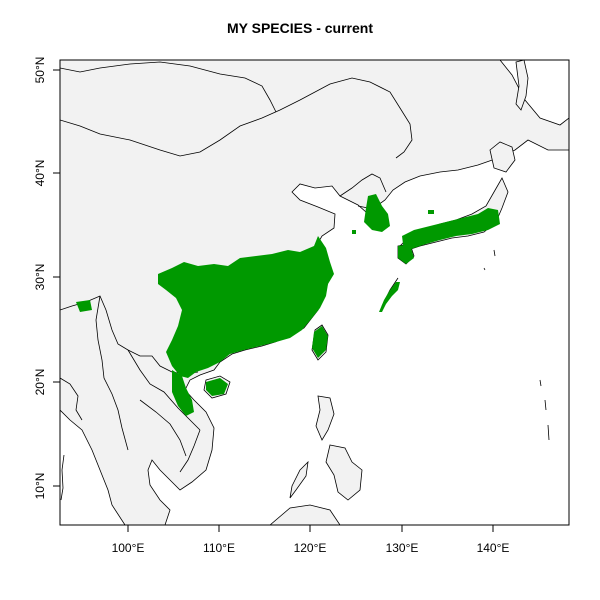  Describe the element at coordinates (112, 373) in the screenshot. I see `myanmar-laos-border` at that location.